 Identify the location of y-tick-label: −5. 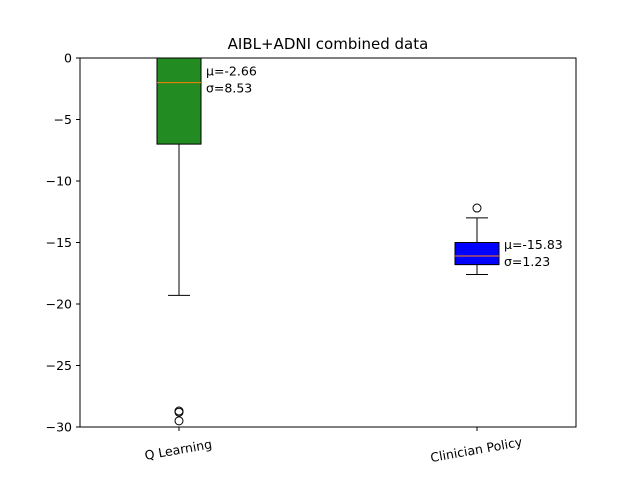
(63, 119).